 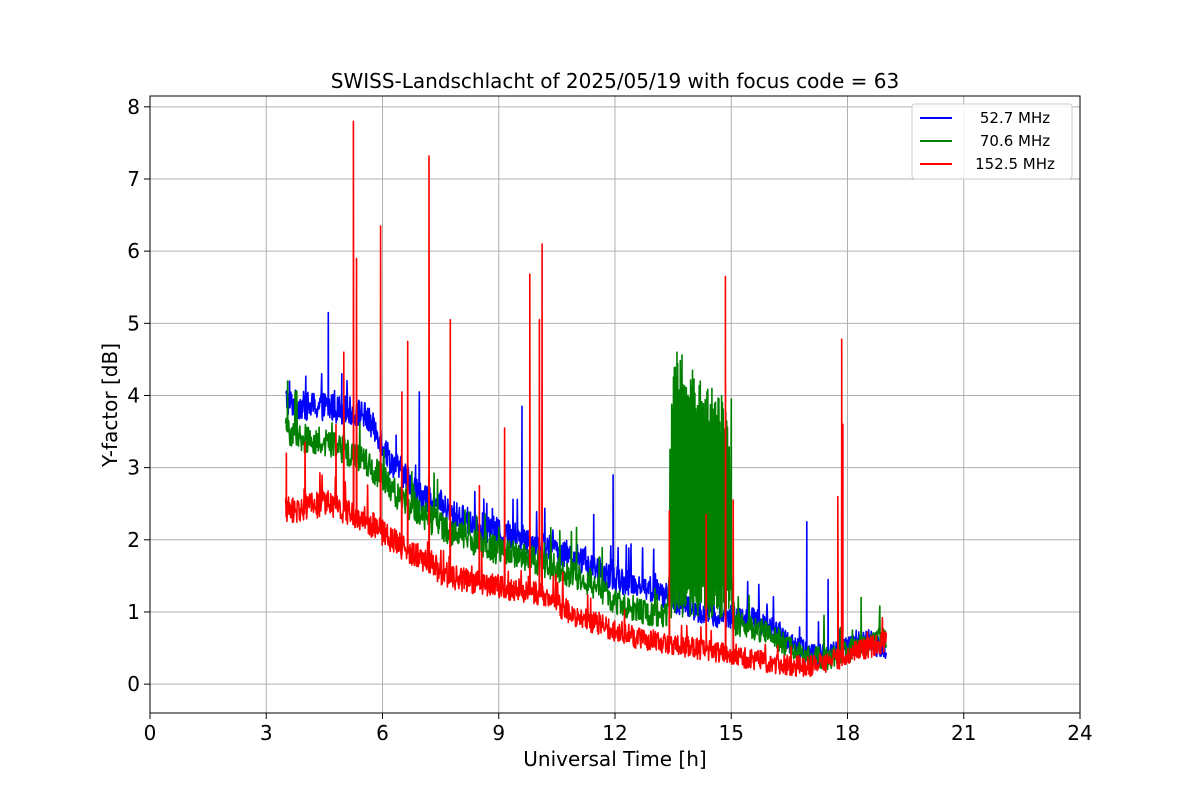 I want to click on y-tick-label: 7, so click(x=133, y=179).